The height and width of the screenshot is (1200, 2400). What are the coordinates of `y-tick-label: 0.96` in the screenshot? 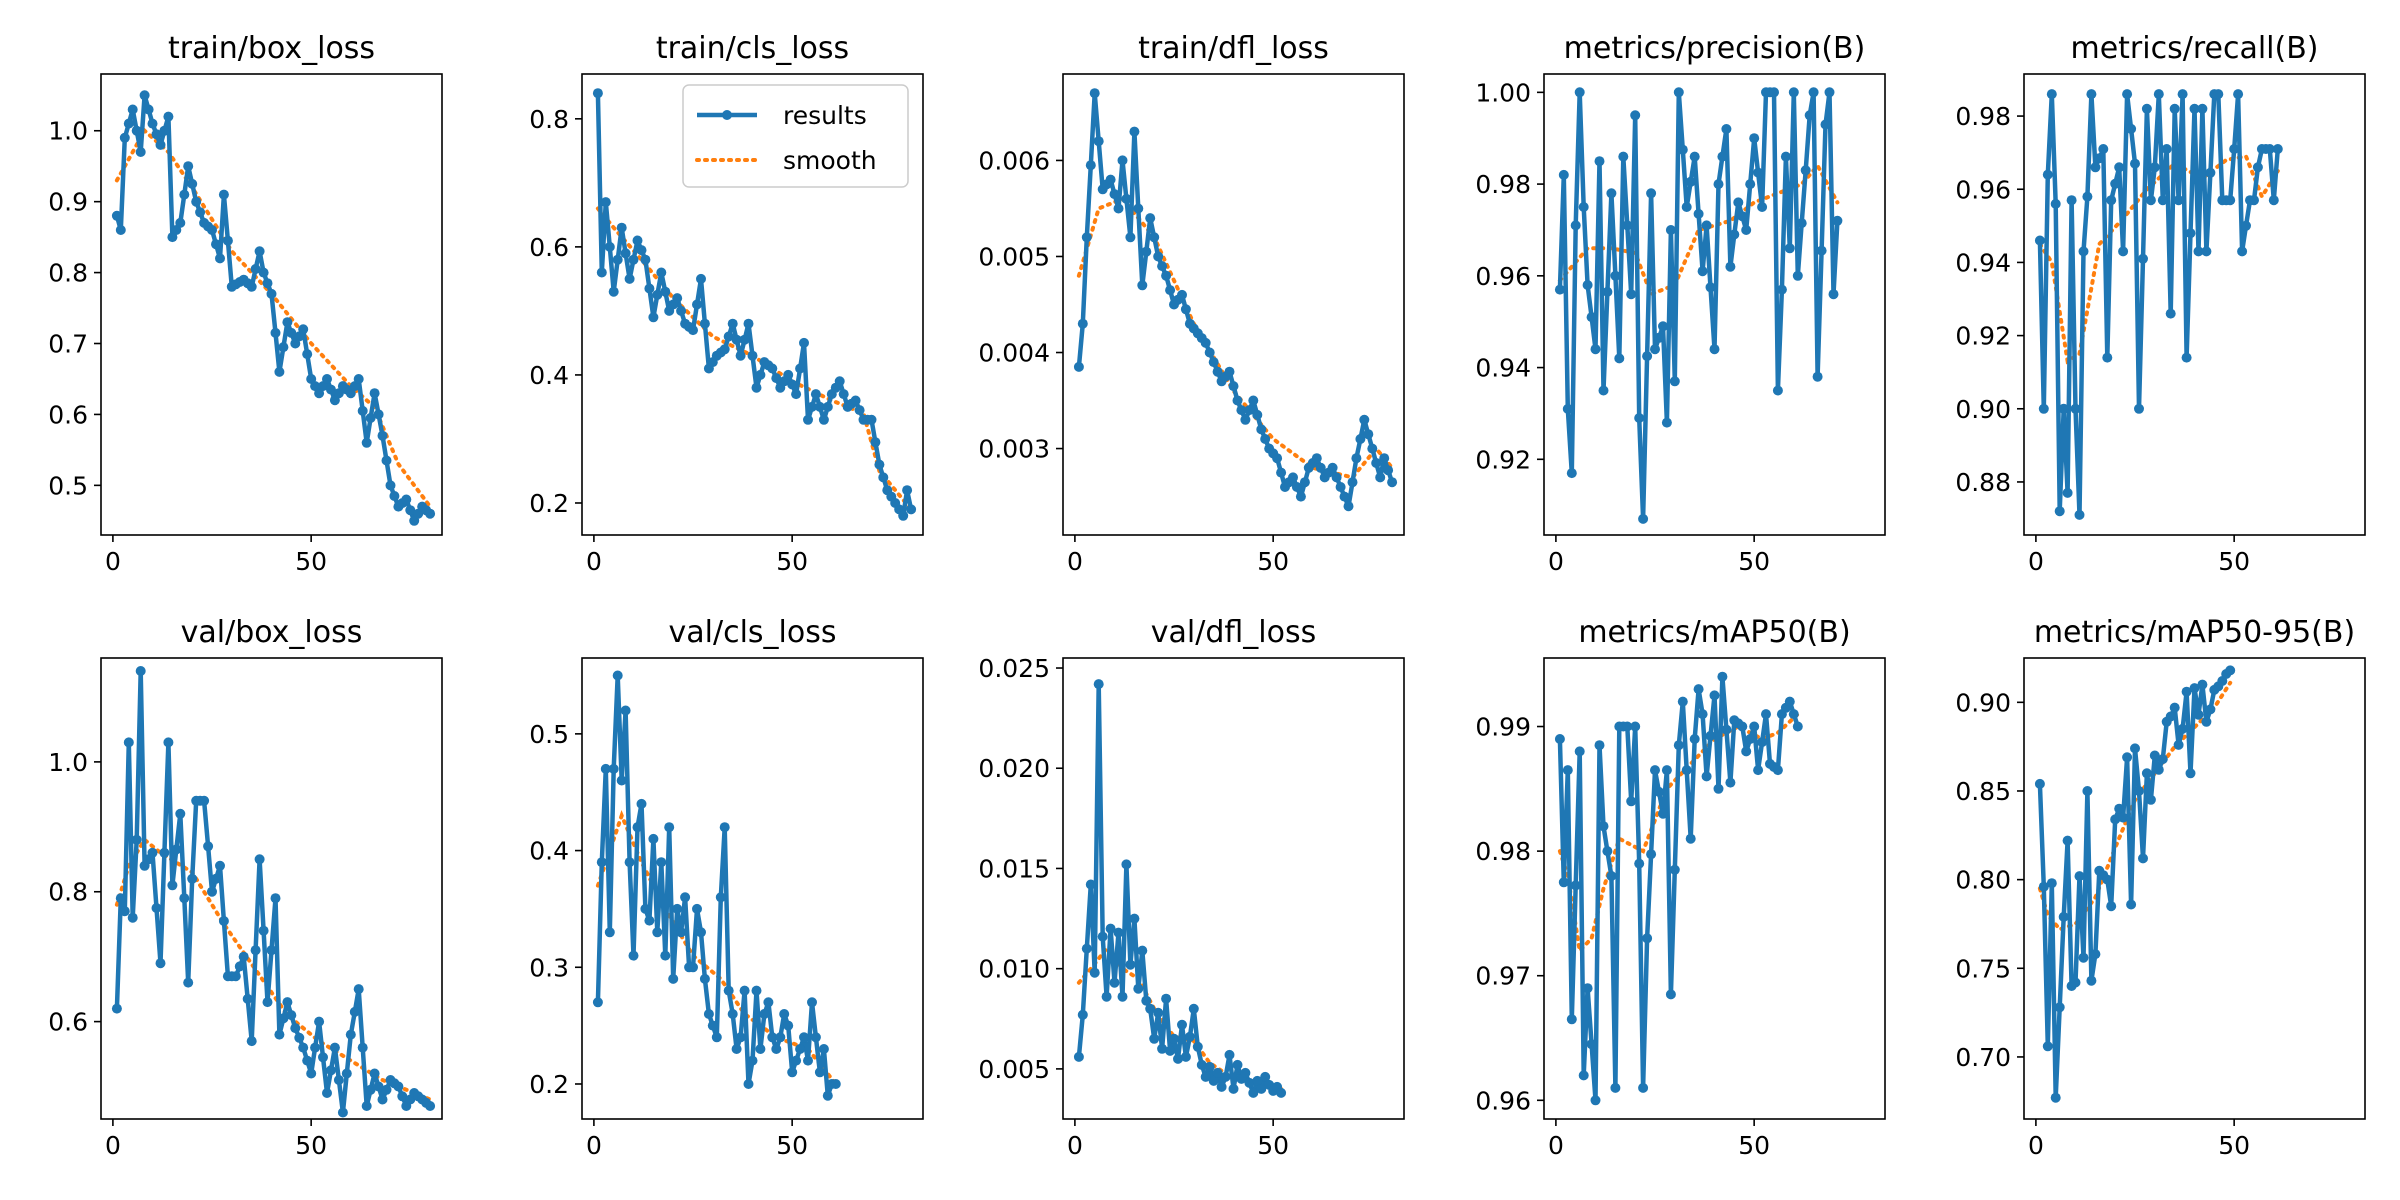 It's located at (1503, 276).